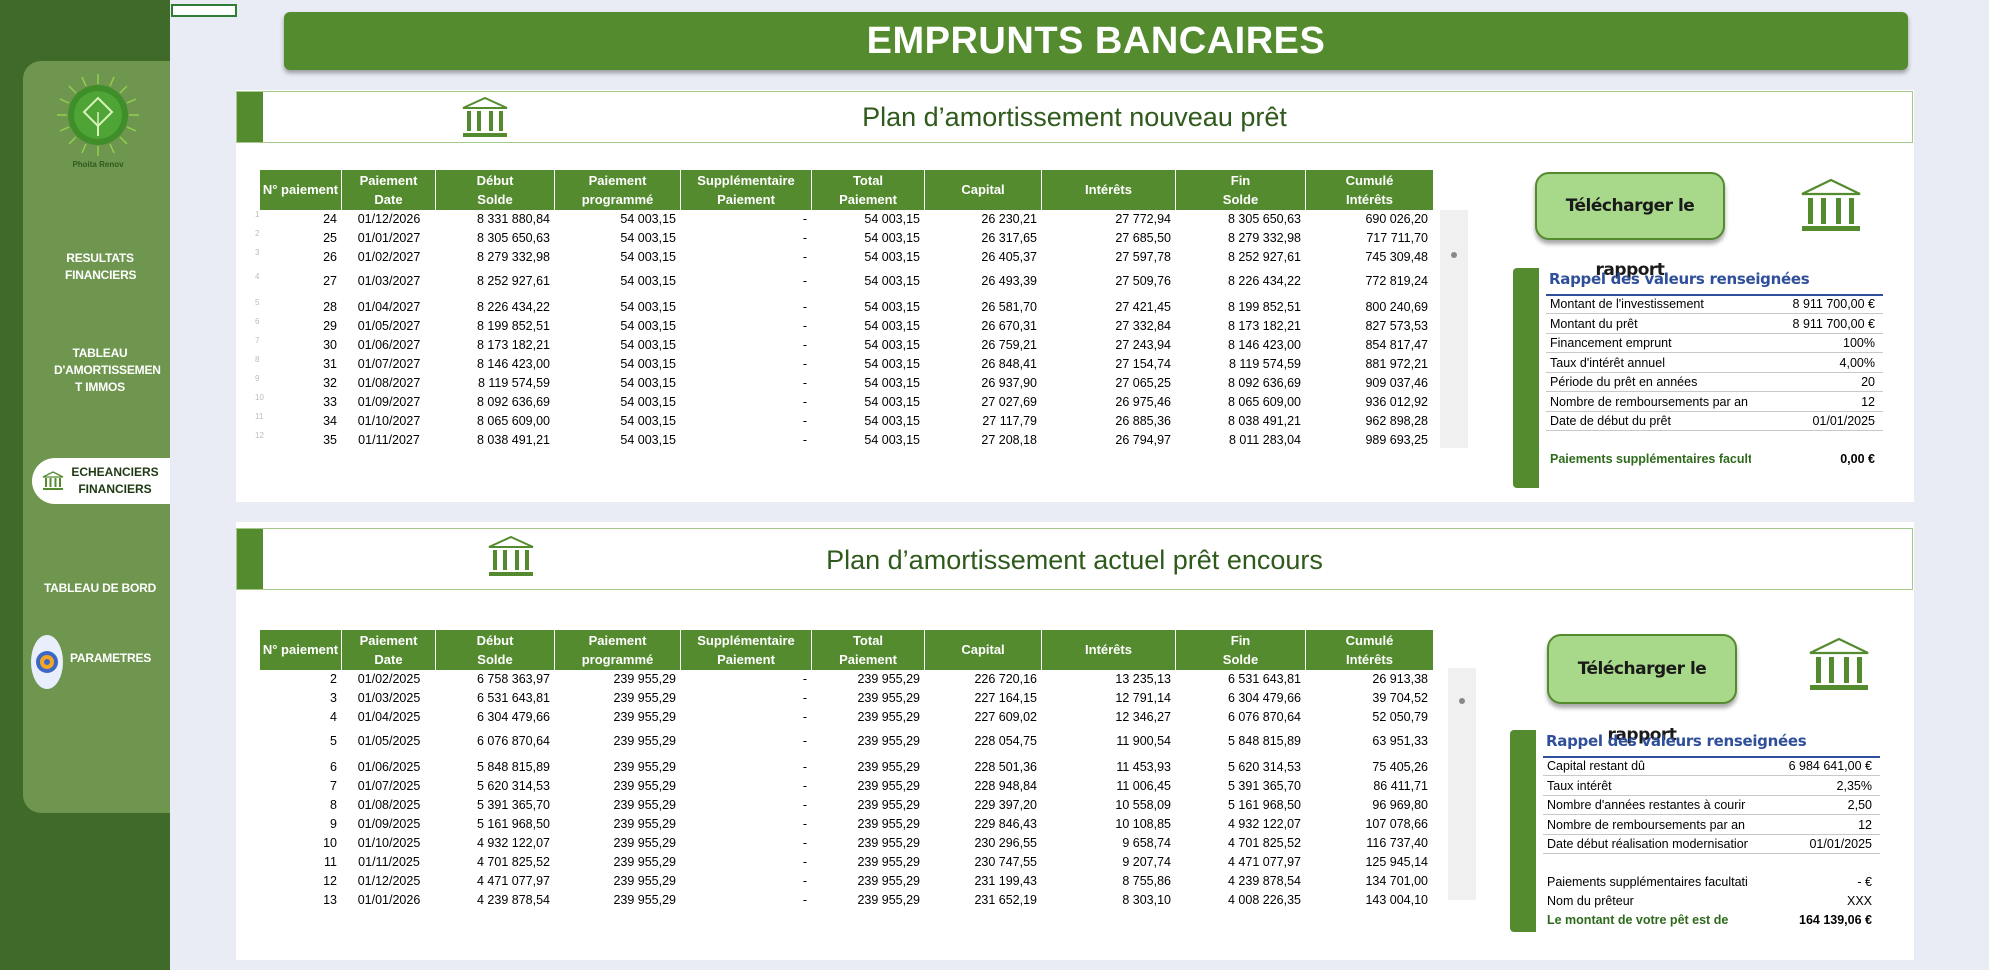 The image size is (1989, 970). I want to click on sidebar-item-label: TABLEAU D'AMORTISSEMEN T IMMOS, so click(107, 370).